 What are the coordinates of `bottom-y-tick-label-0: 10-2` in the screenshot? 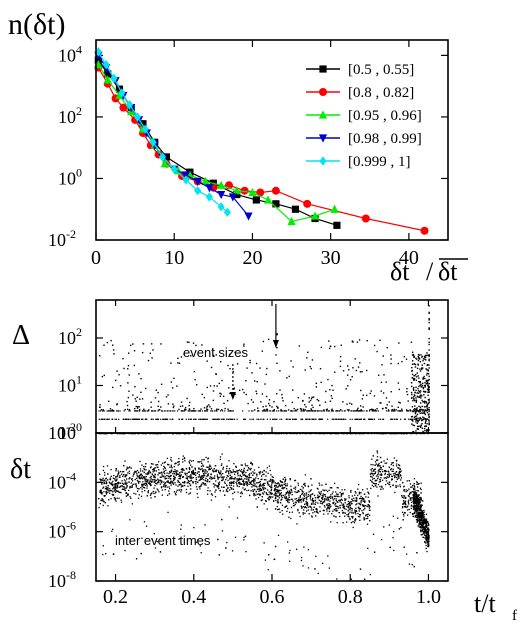 It's located at (62, 431).